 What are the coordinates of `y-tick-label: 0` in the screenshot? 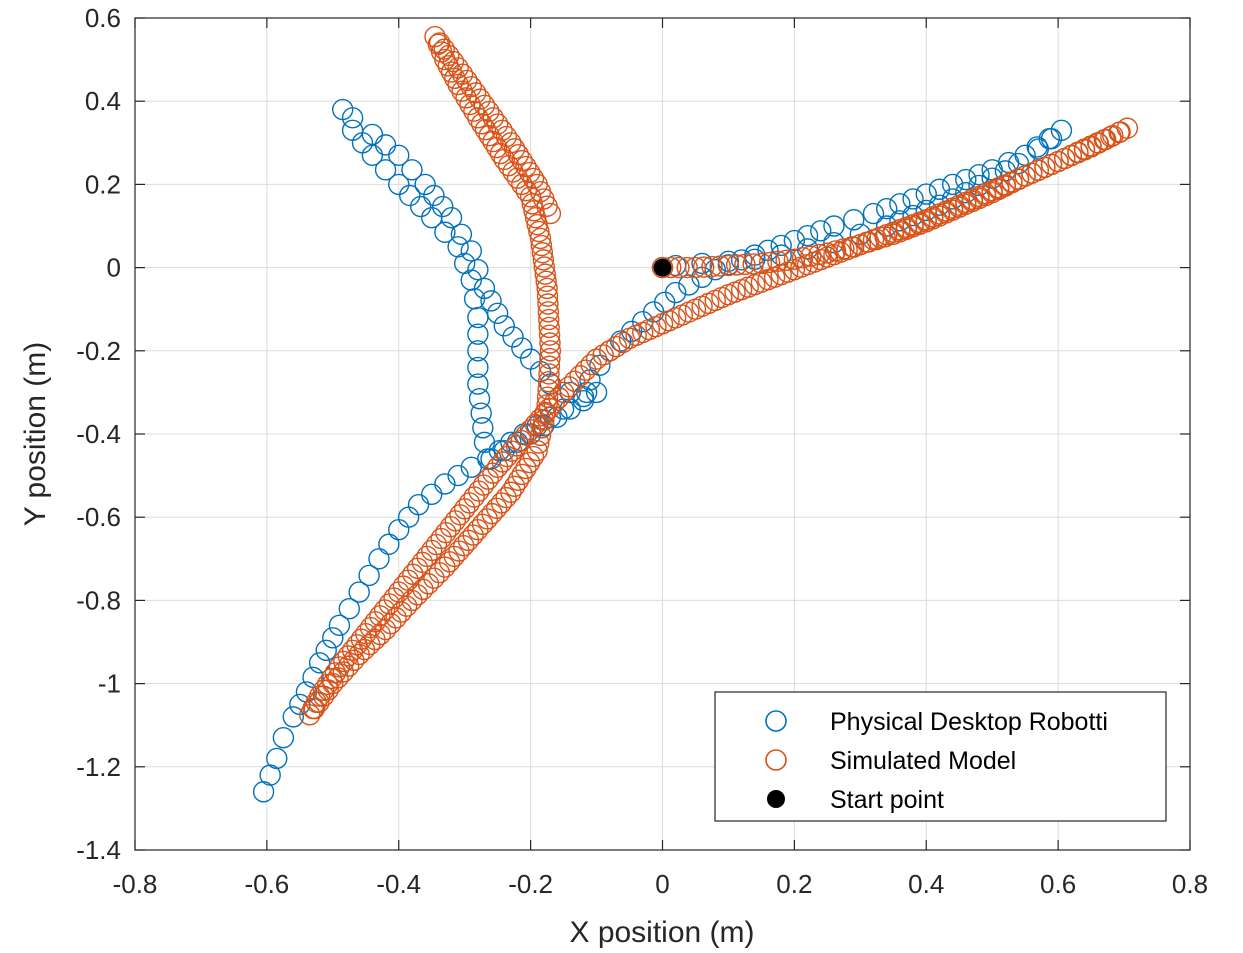 It's located at (114, 268).